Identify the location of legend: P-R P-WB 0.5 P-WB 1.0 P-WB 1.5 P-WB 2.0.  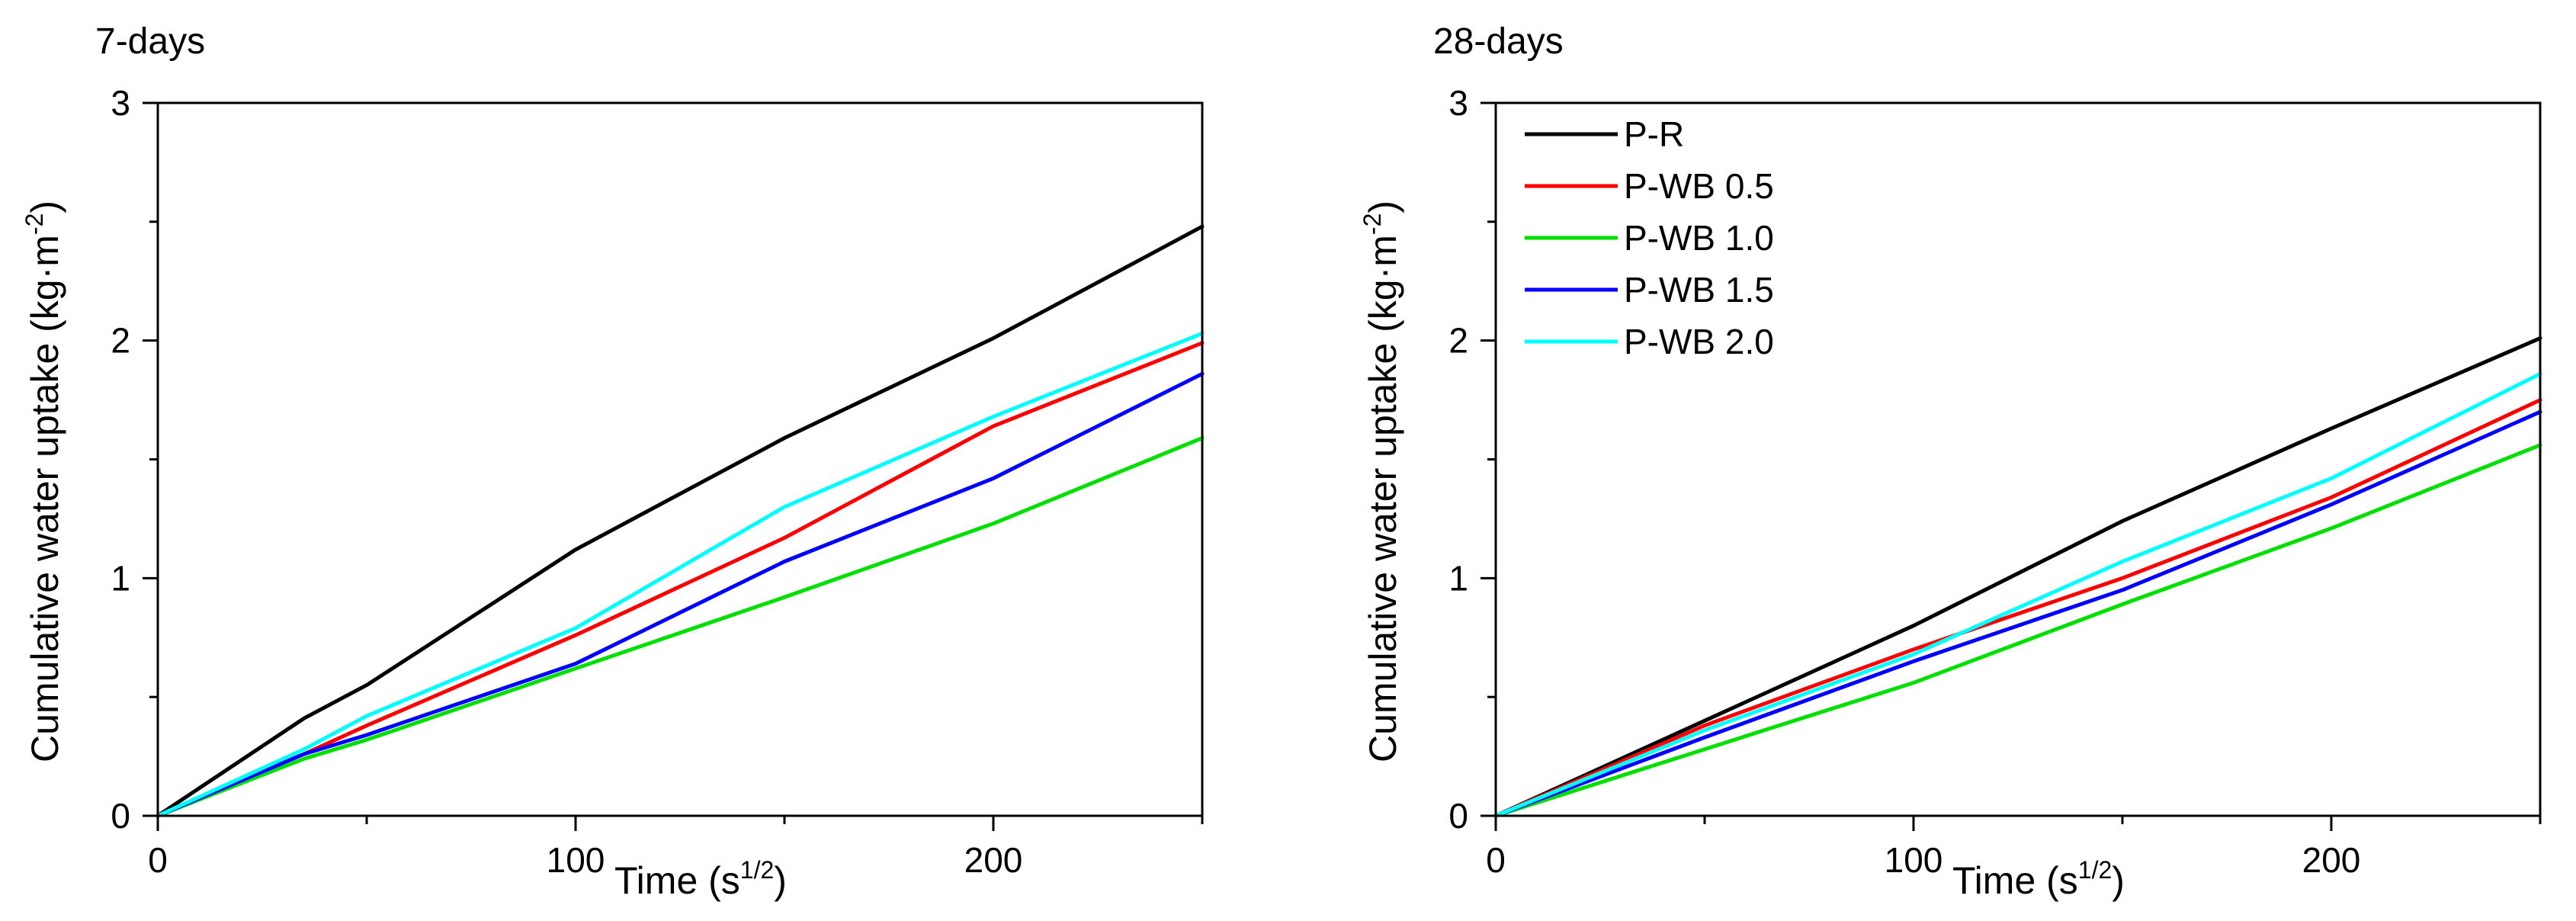
(1649, 237).